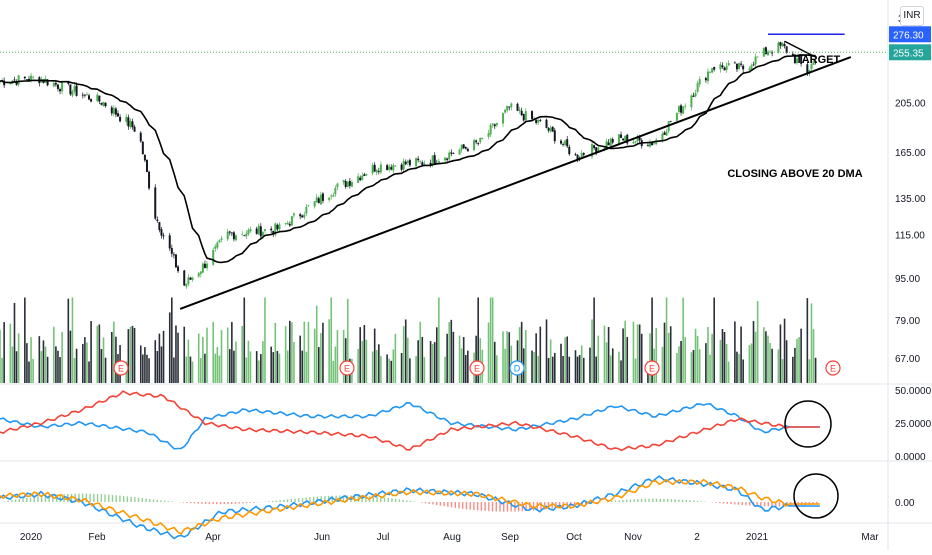  I want to click on time-tick-label: 2, so click(697, 537).